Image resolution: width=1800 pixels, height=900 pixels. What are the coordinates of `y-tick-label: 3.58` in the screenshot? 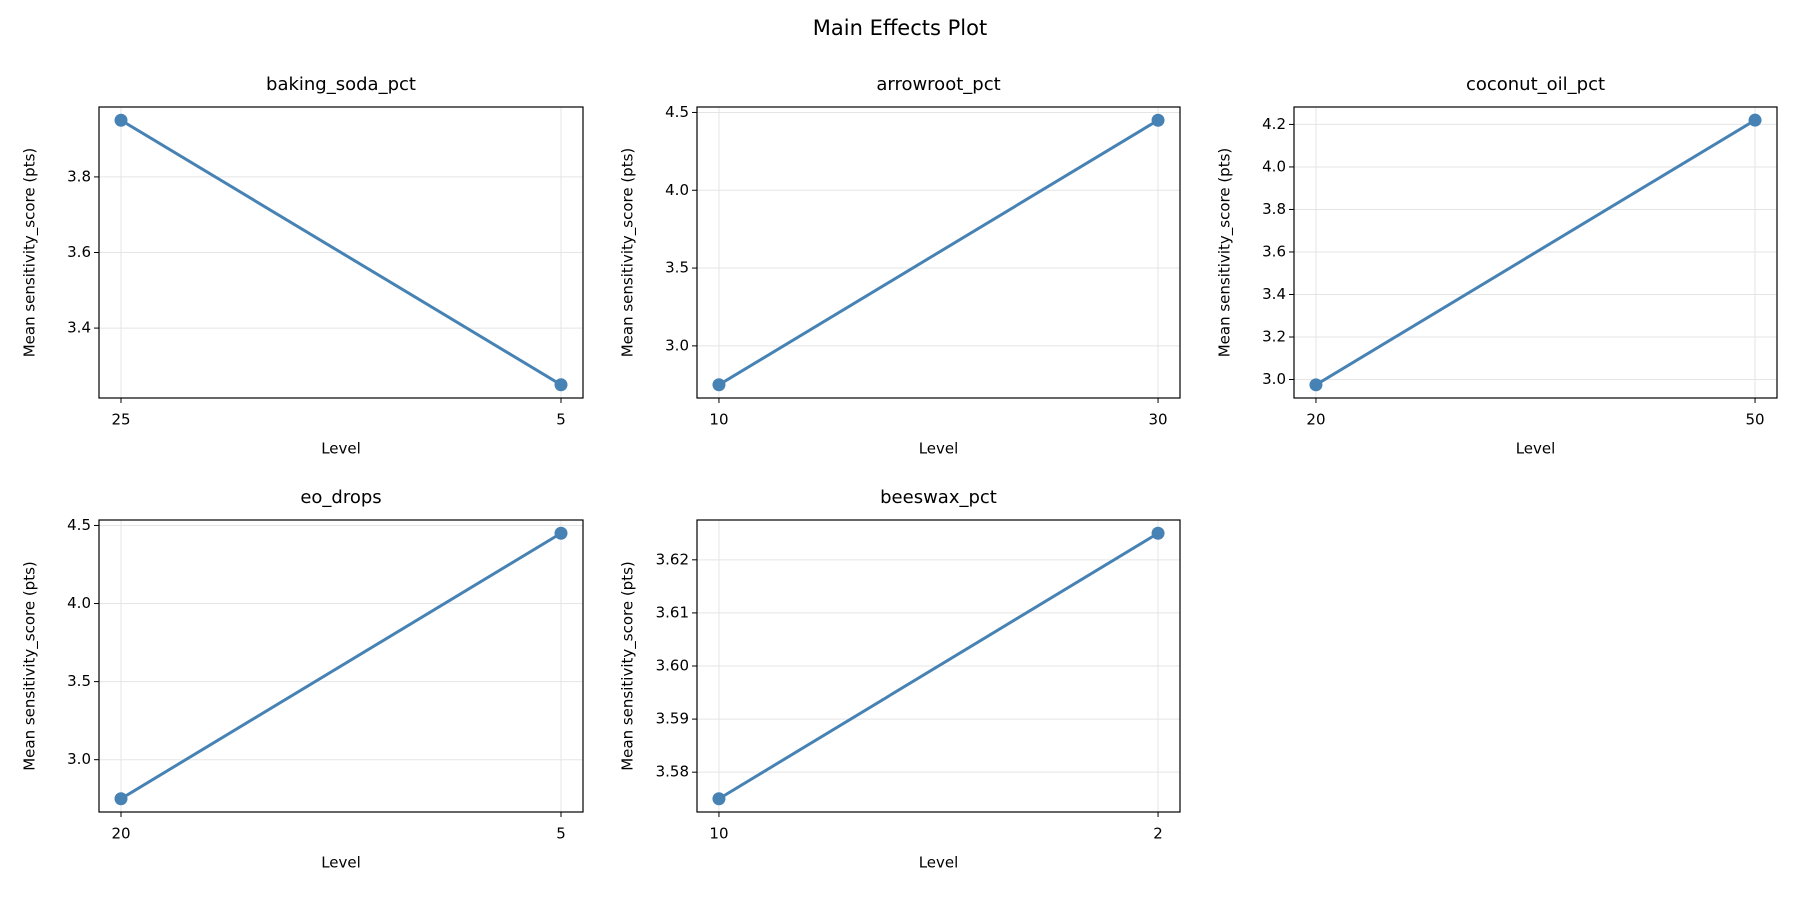 It's located at (672, 772).